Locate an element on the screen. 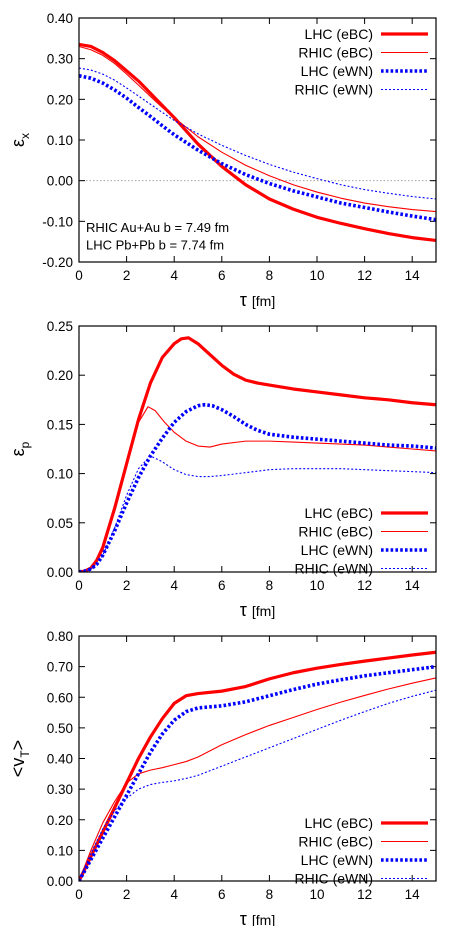  annotation-text: RHIC Au+Au b = 7.49 fm is located at coordinates (157, 227).